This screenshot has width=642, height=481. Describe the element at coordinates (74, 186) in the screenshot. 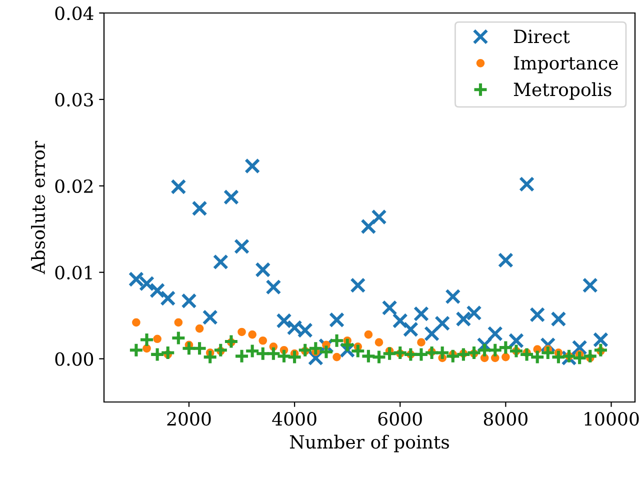

I see `y-tick-label: 0.02` at that location.